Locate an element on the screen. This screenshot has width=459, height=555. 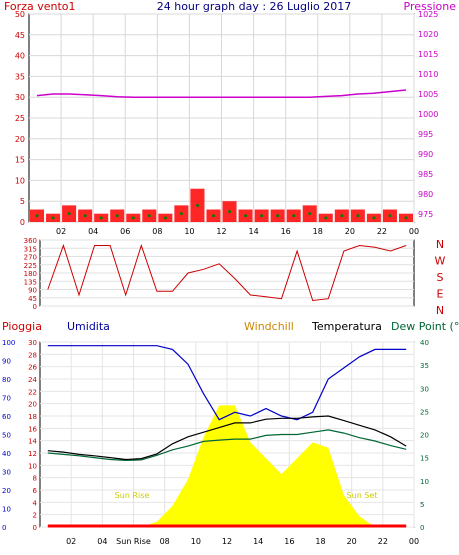
y-tick-label: 16 is located at coordinates (32, 429).